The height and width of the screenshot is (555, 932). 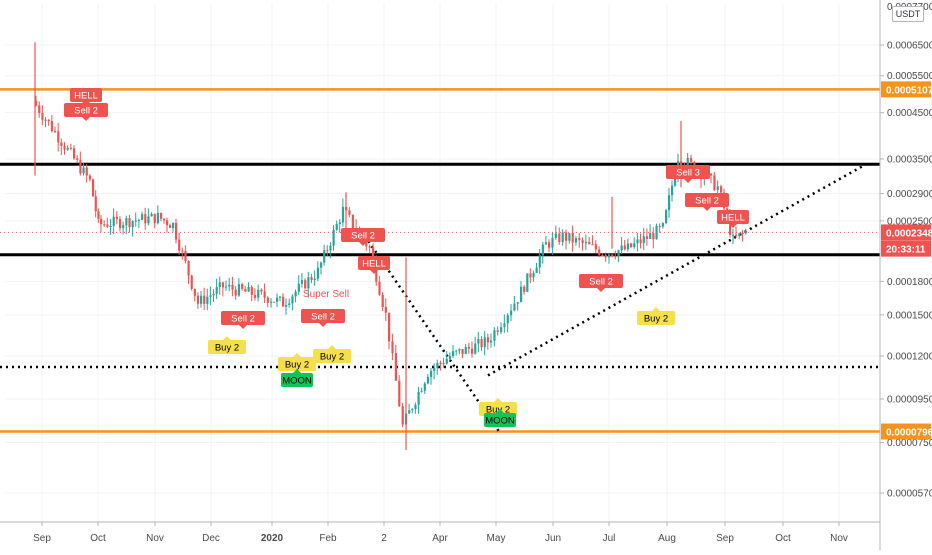 What do you see at coordinates (496, 538) in the screenshot?
I see `time-tick-label: May` at bounding box center [496, 538].